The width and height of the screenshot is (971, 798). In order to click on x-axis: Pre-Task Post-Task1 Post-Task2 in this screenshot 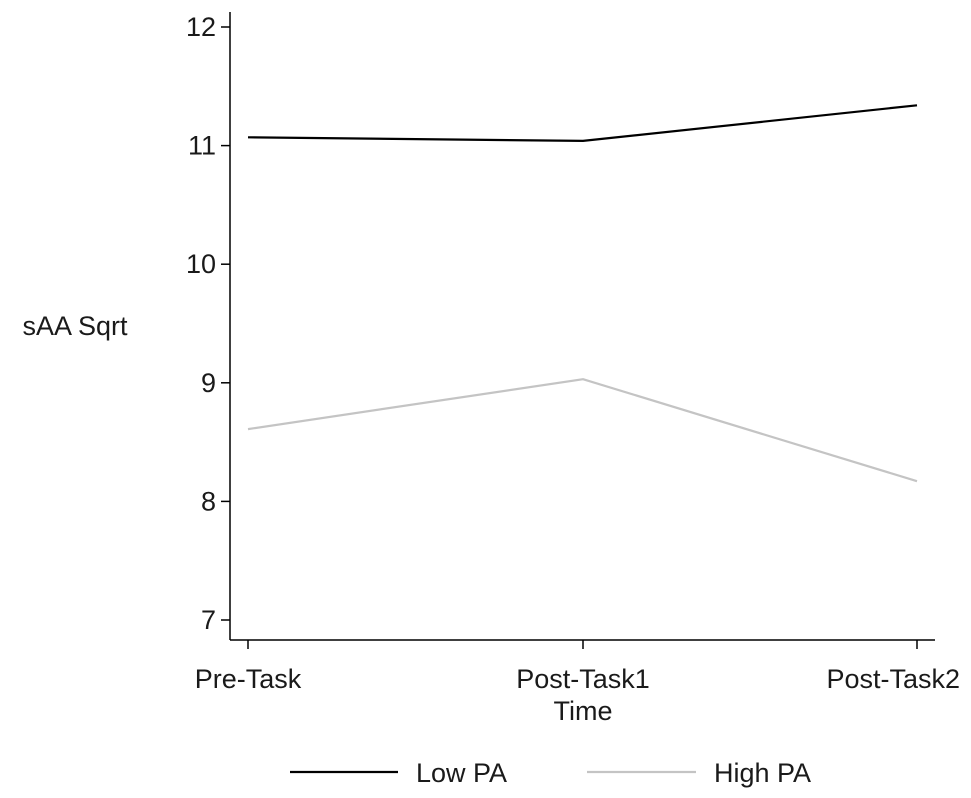, I will do `click(577, 666)`.